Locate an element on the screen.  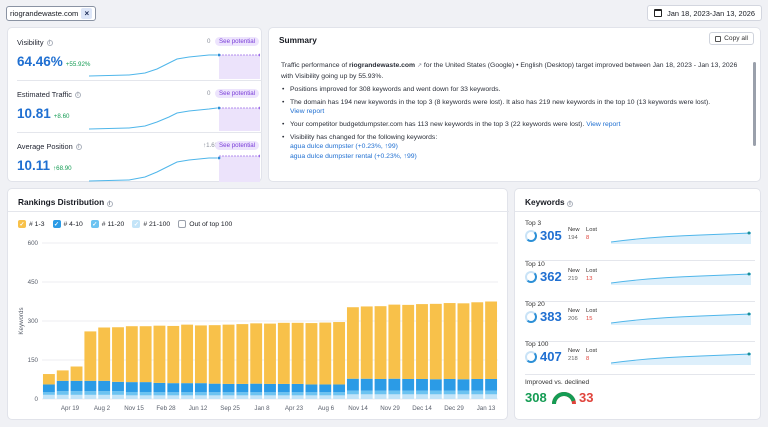
kw-block-top100: Top 100 407 New 218 Lost 8 is located at coordinates (640, 359).